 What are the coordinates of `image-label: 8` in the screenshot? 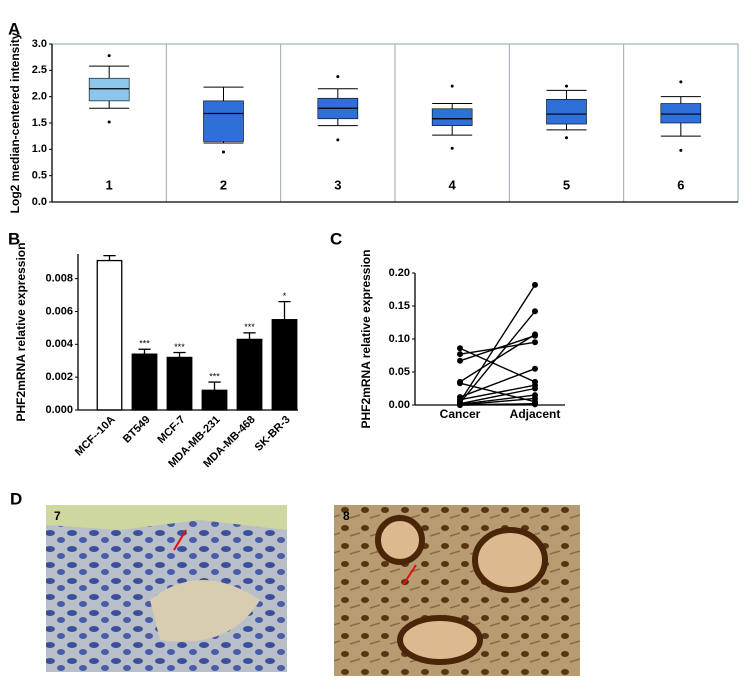 It's located at (346, 516).